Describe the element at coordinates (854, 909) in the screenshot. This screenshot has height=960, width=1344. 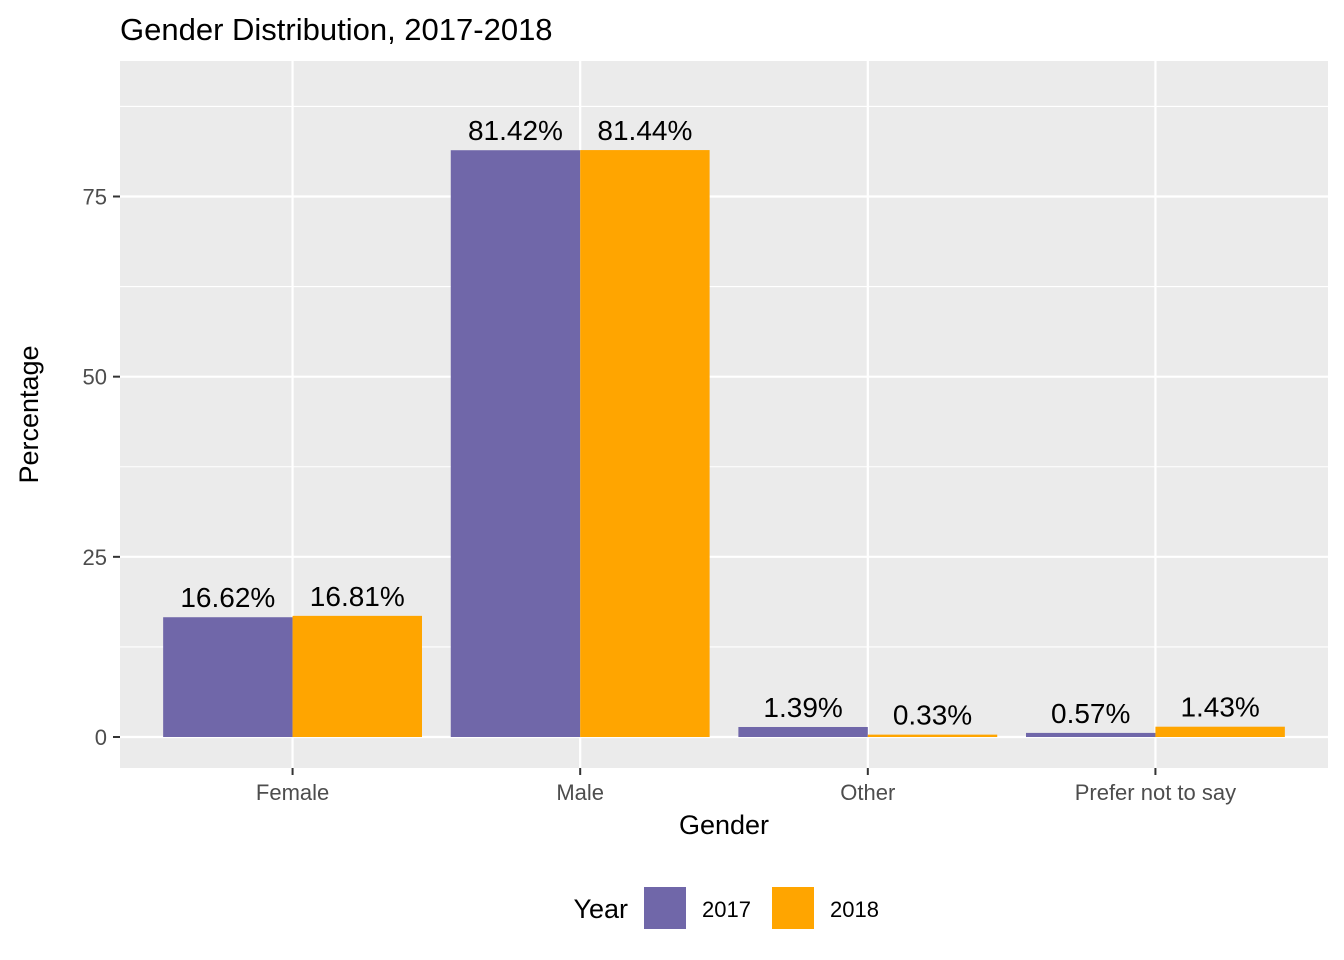
I see `legend-label-2018: 2018` at that location.